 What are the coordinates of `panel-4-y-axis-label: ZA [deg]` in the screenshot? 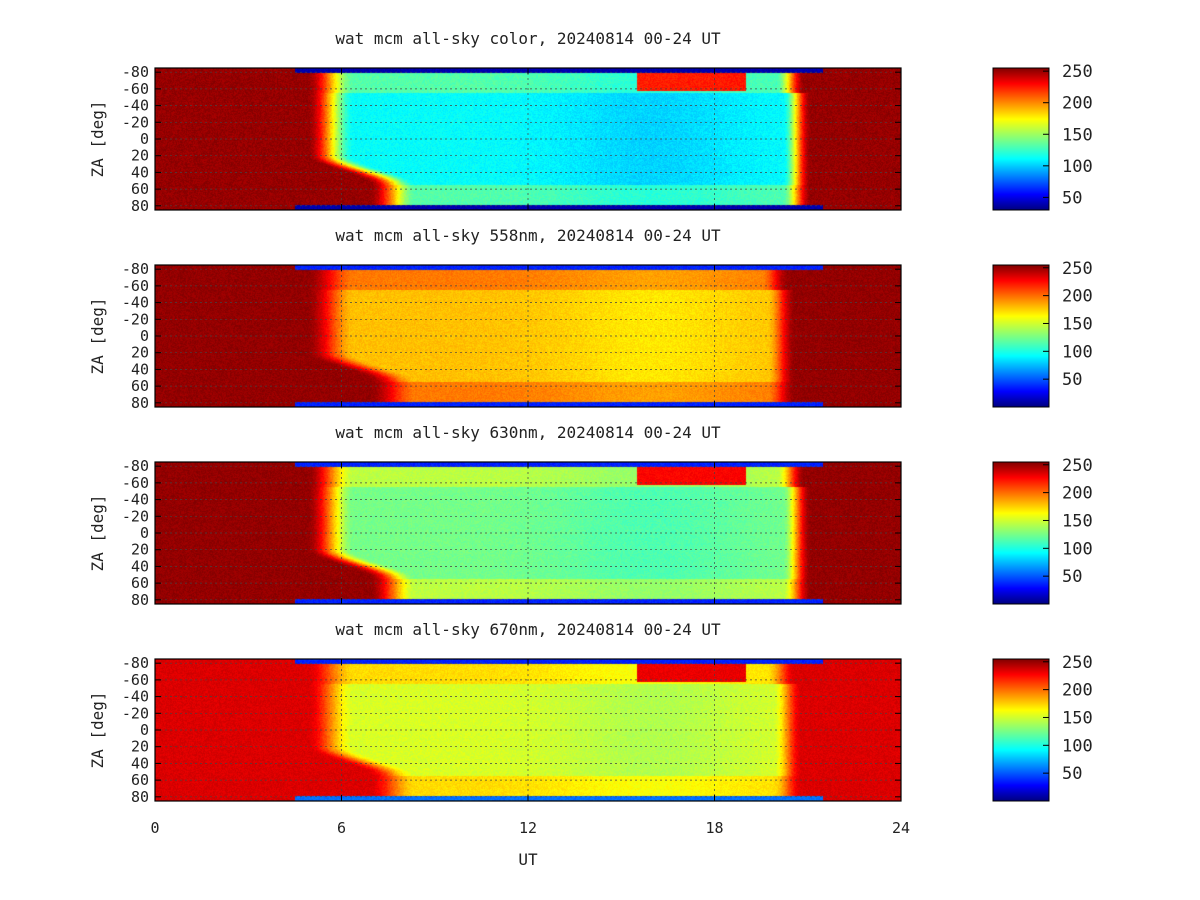 It's located at (97, 729).